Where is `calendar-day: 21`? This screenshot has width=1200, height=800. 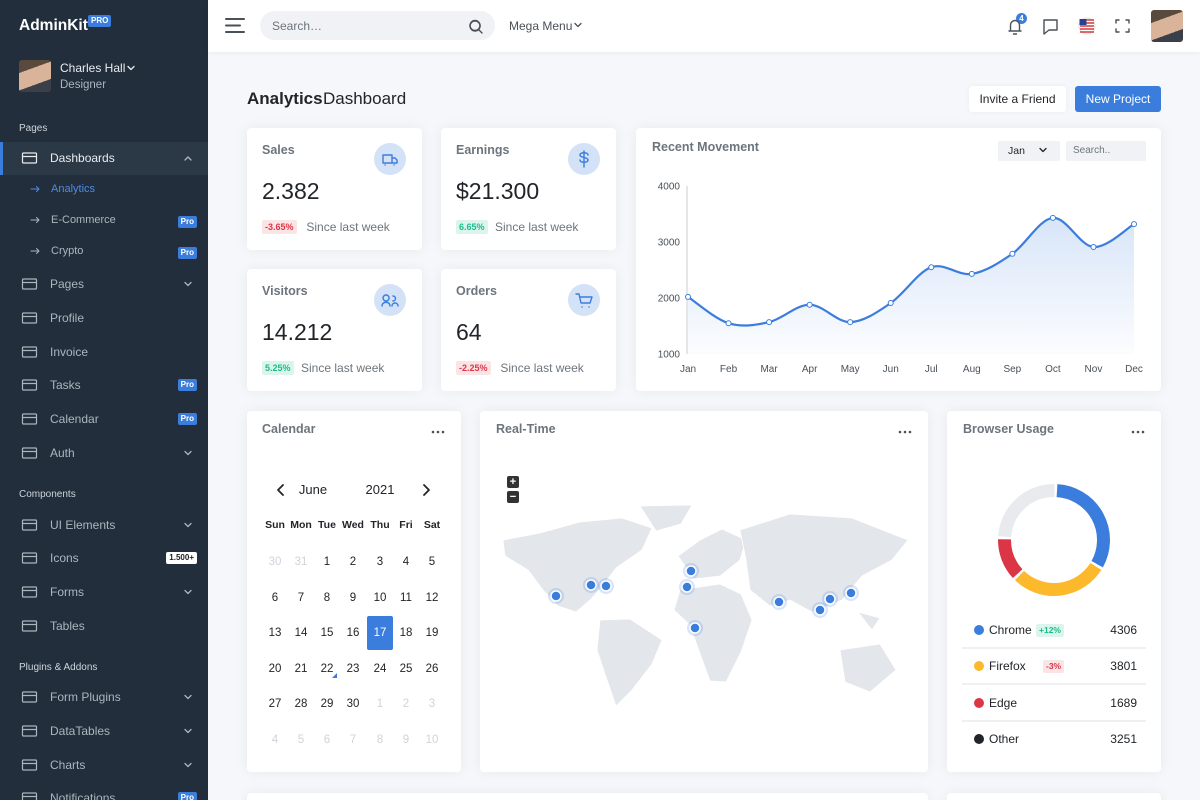 calendar-day: 21 is located at coordinates (301, 669).